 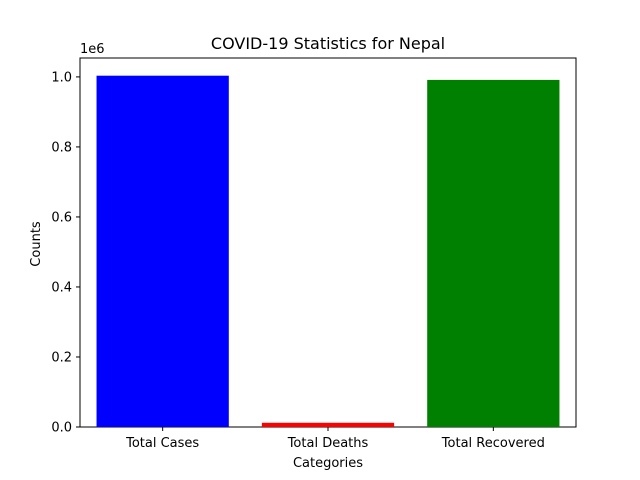 I want to click on y-axis-label: Counts, so click(x=36, y=244).